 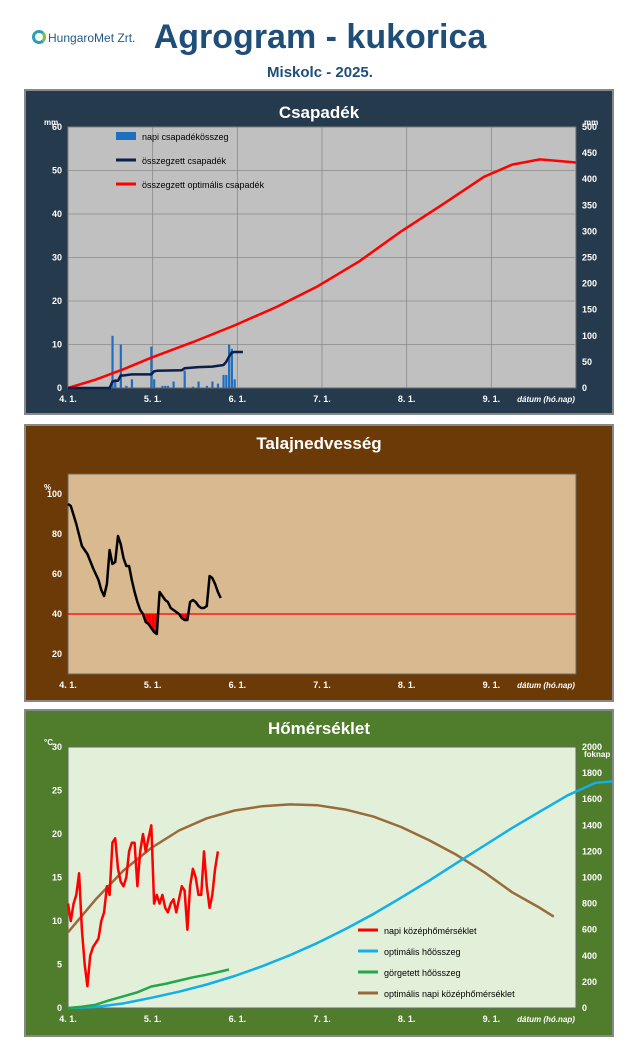 I want to click on c0-y2-tick-label: 200, so click(x=589, y=284).